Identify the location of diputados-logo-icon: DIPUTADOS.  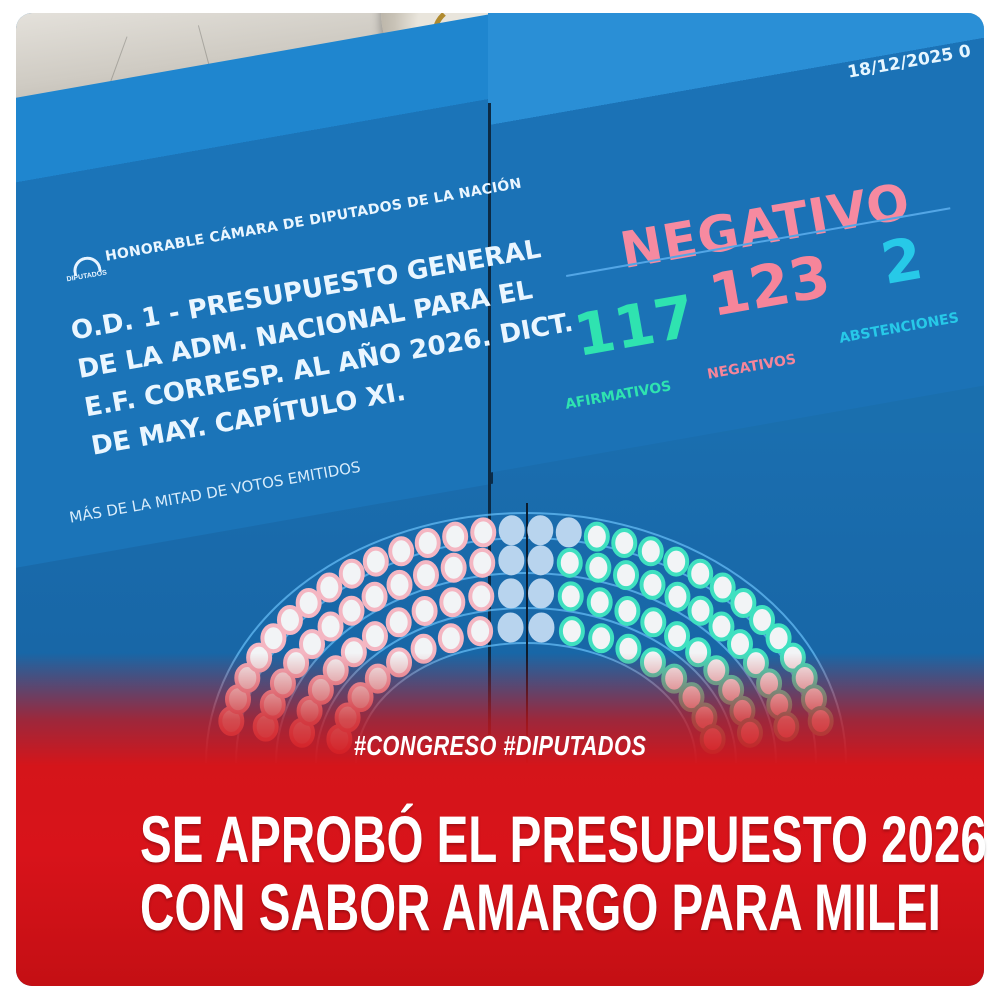
(85, 274).